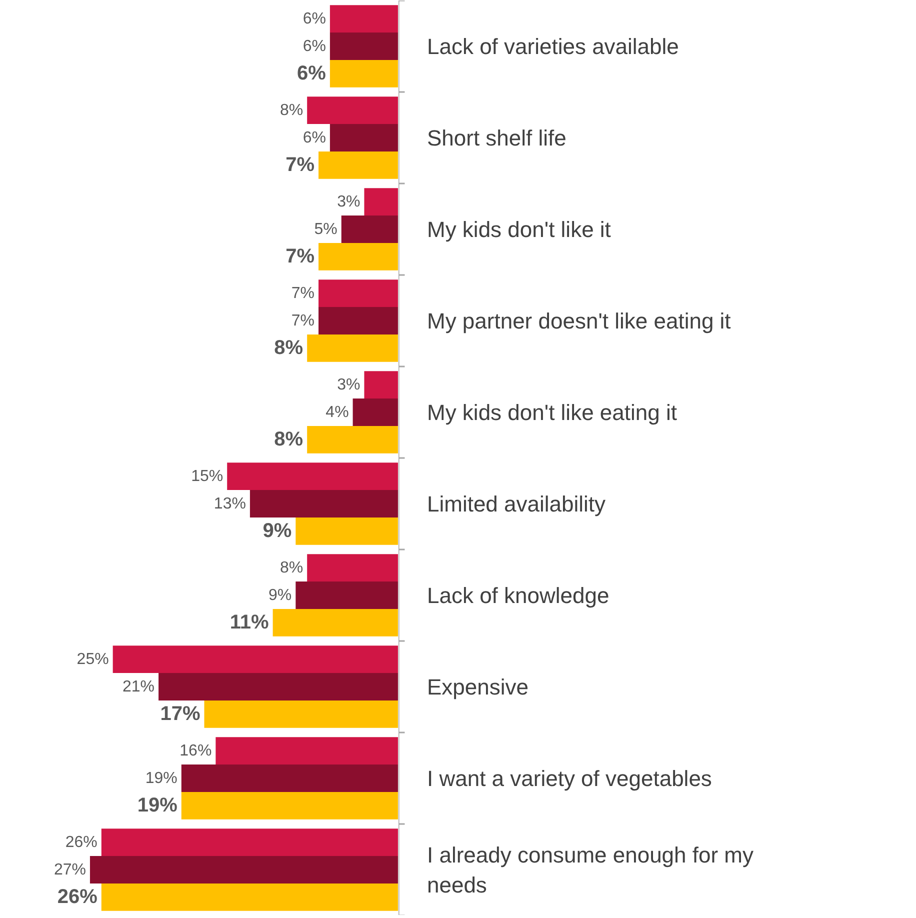 This screenshot has height=918, width=916. I want to click on y-tick-label: My kids don't like it, so click(518, 229).